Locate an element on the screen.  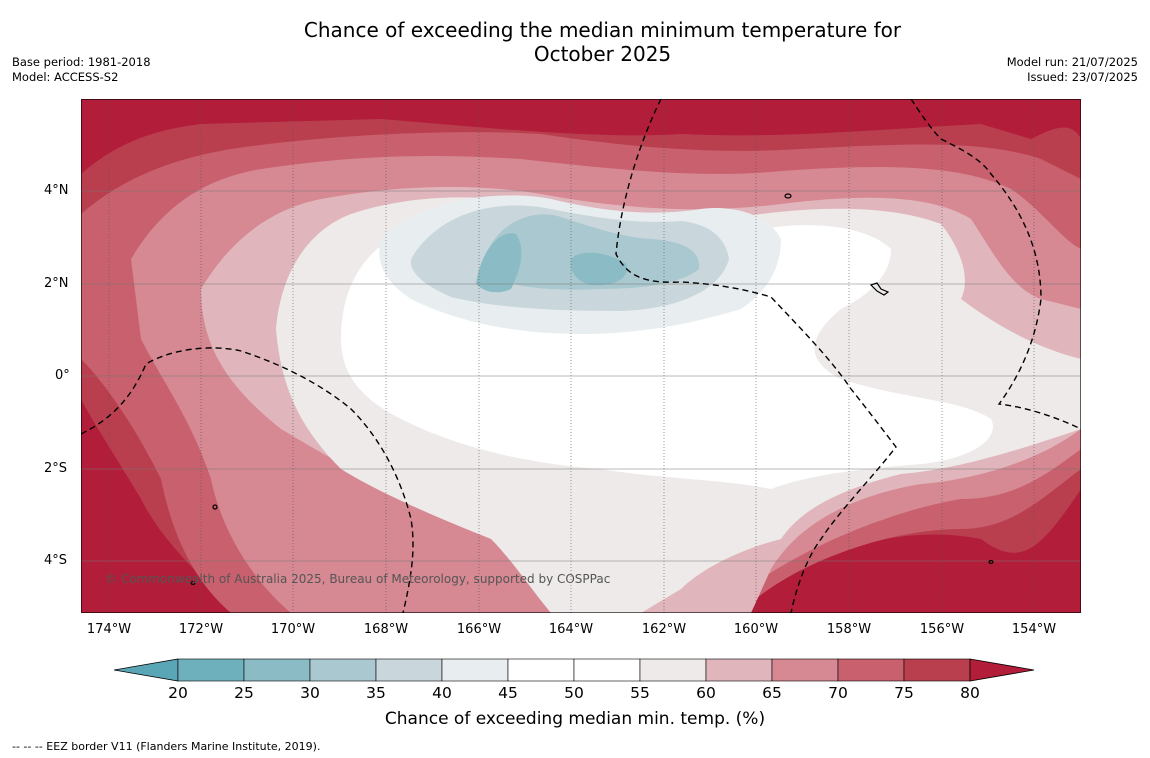
colorbar-tick-35: 35 is located at coordinates (376, 693).